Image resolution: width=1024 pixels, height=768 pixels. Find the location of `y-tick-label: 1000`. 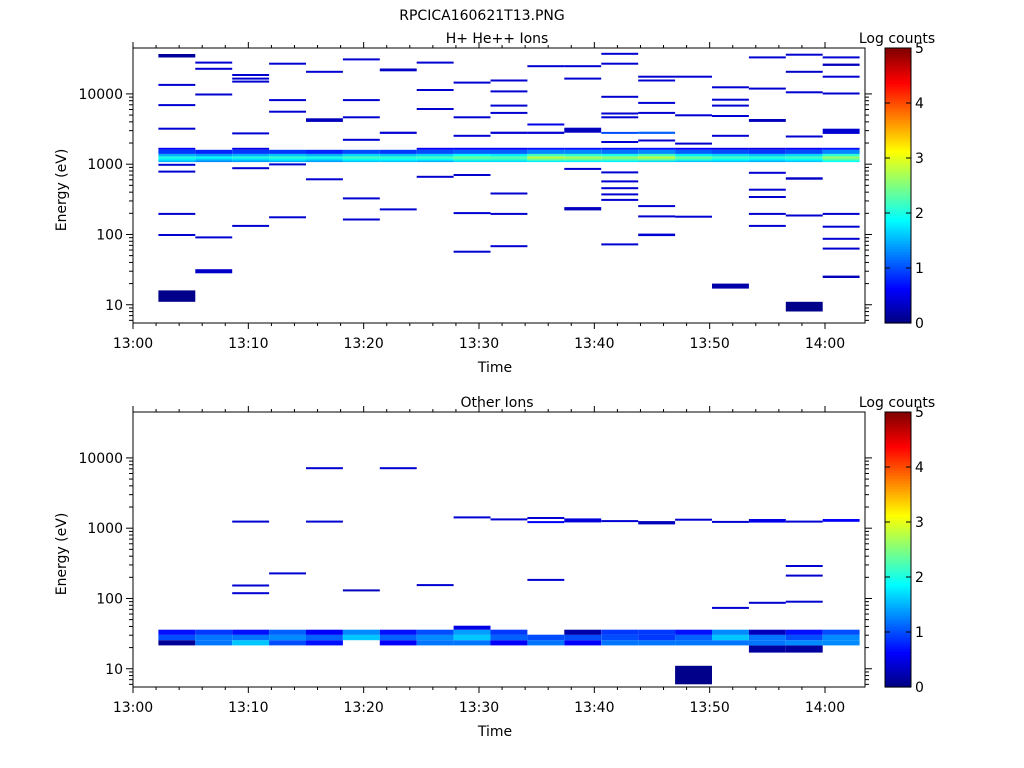

y-tick-label: 1000 is located at coordinates (105, 529).